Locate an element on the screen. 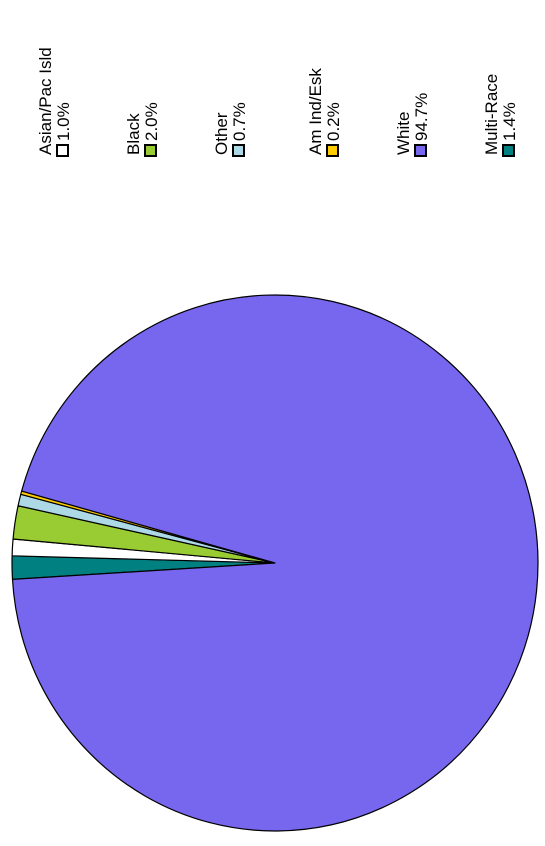 Image resolution: width=545 pixels, height=846 pixels. legend-swatch-multi-race is located at coordinates (508, 150).